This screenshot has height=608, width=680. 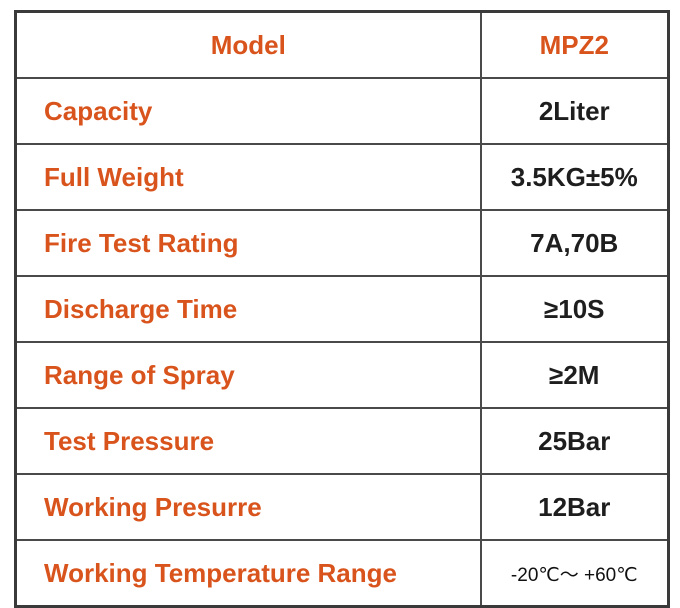 What do you see at coordinates (248, 243) in the screenshot?
I see `row-label: Fire Test Rating` at bounding box center [248, 243].